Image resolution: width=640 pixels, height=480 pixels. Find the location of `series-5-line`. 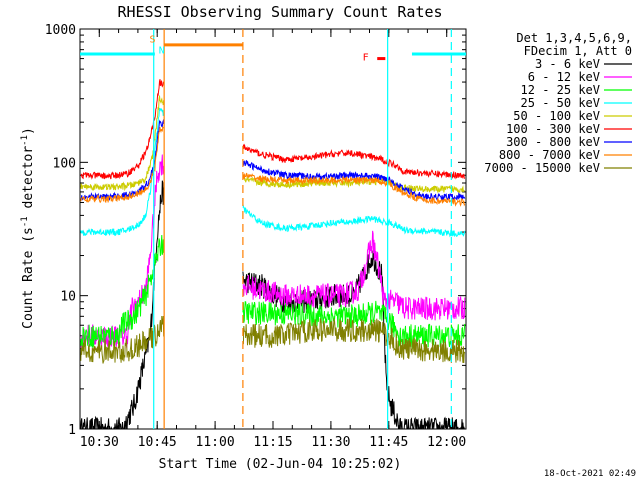

series-5-line is located at coordinates (273, 129).